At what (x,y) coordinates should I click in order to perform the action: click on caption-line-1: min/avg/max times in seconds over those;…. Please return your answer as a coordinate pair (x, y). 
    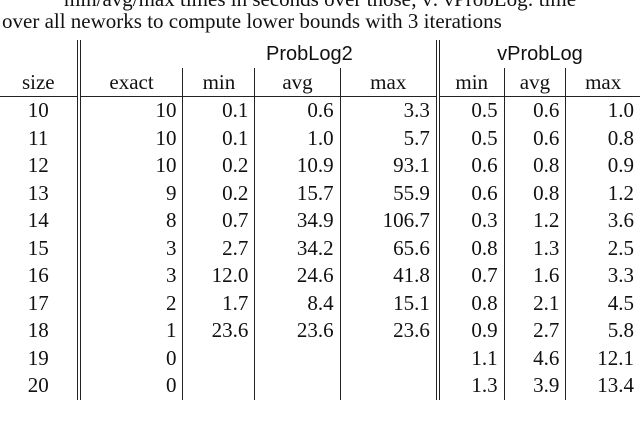
    Looking at the image, I should click on (320, 5).